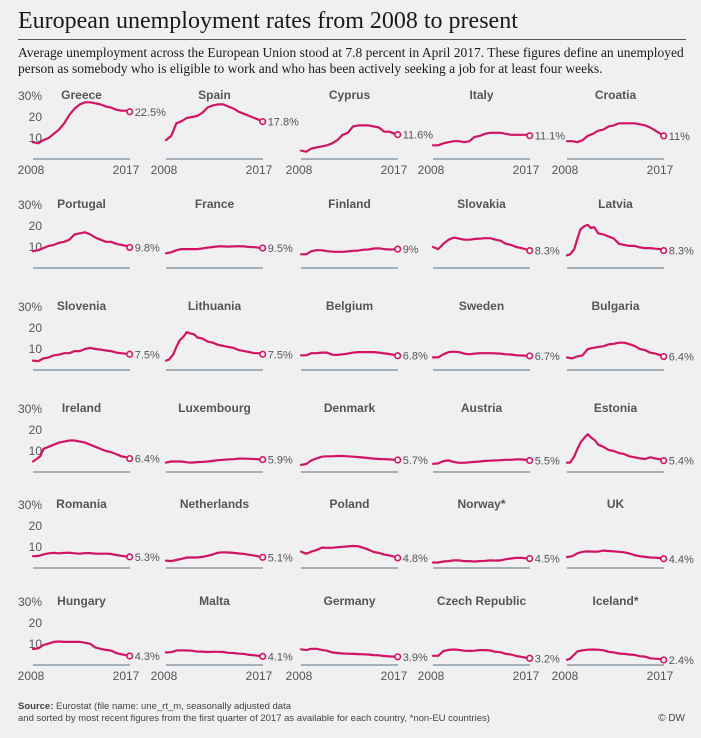 This screenshot has height=738, width=701. I want to click on end-value-label: 9%, so click(411, 250).